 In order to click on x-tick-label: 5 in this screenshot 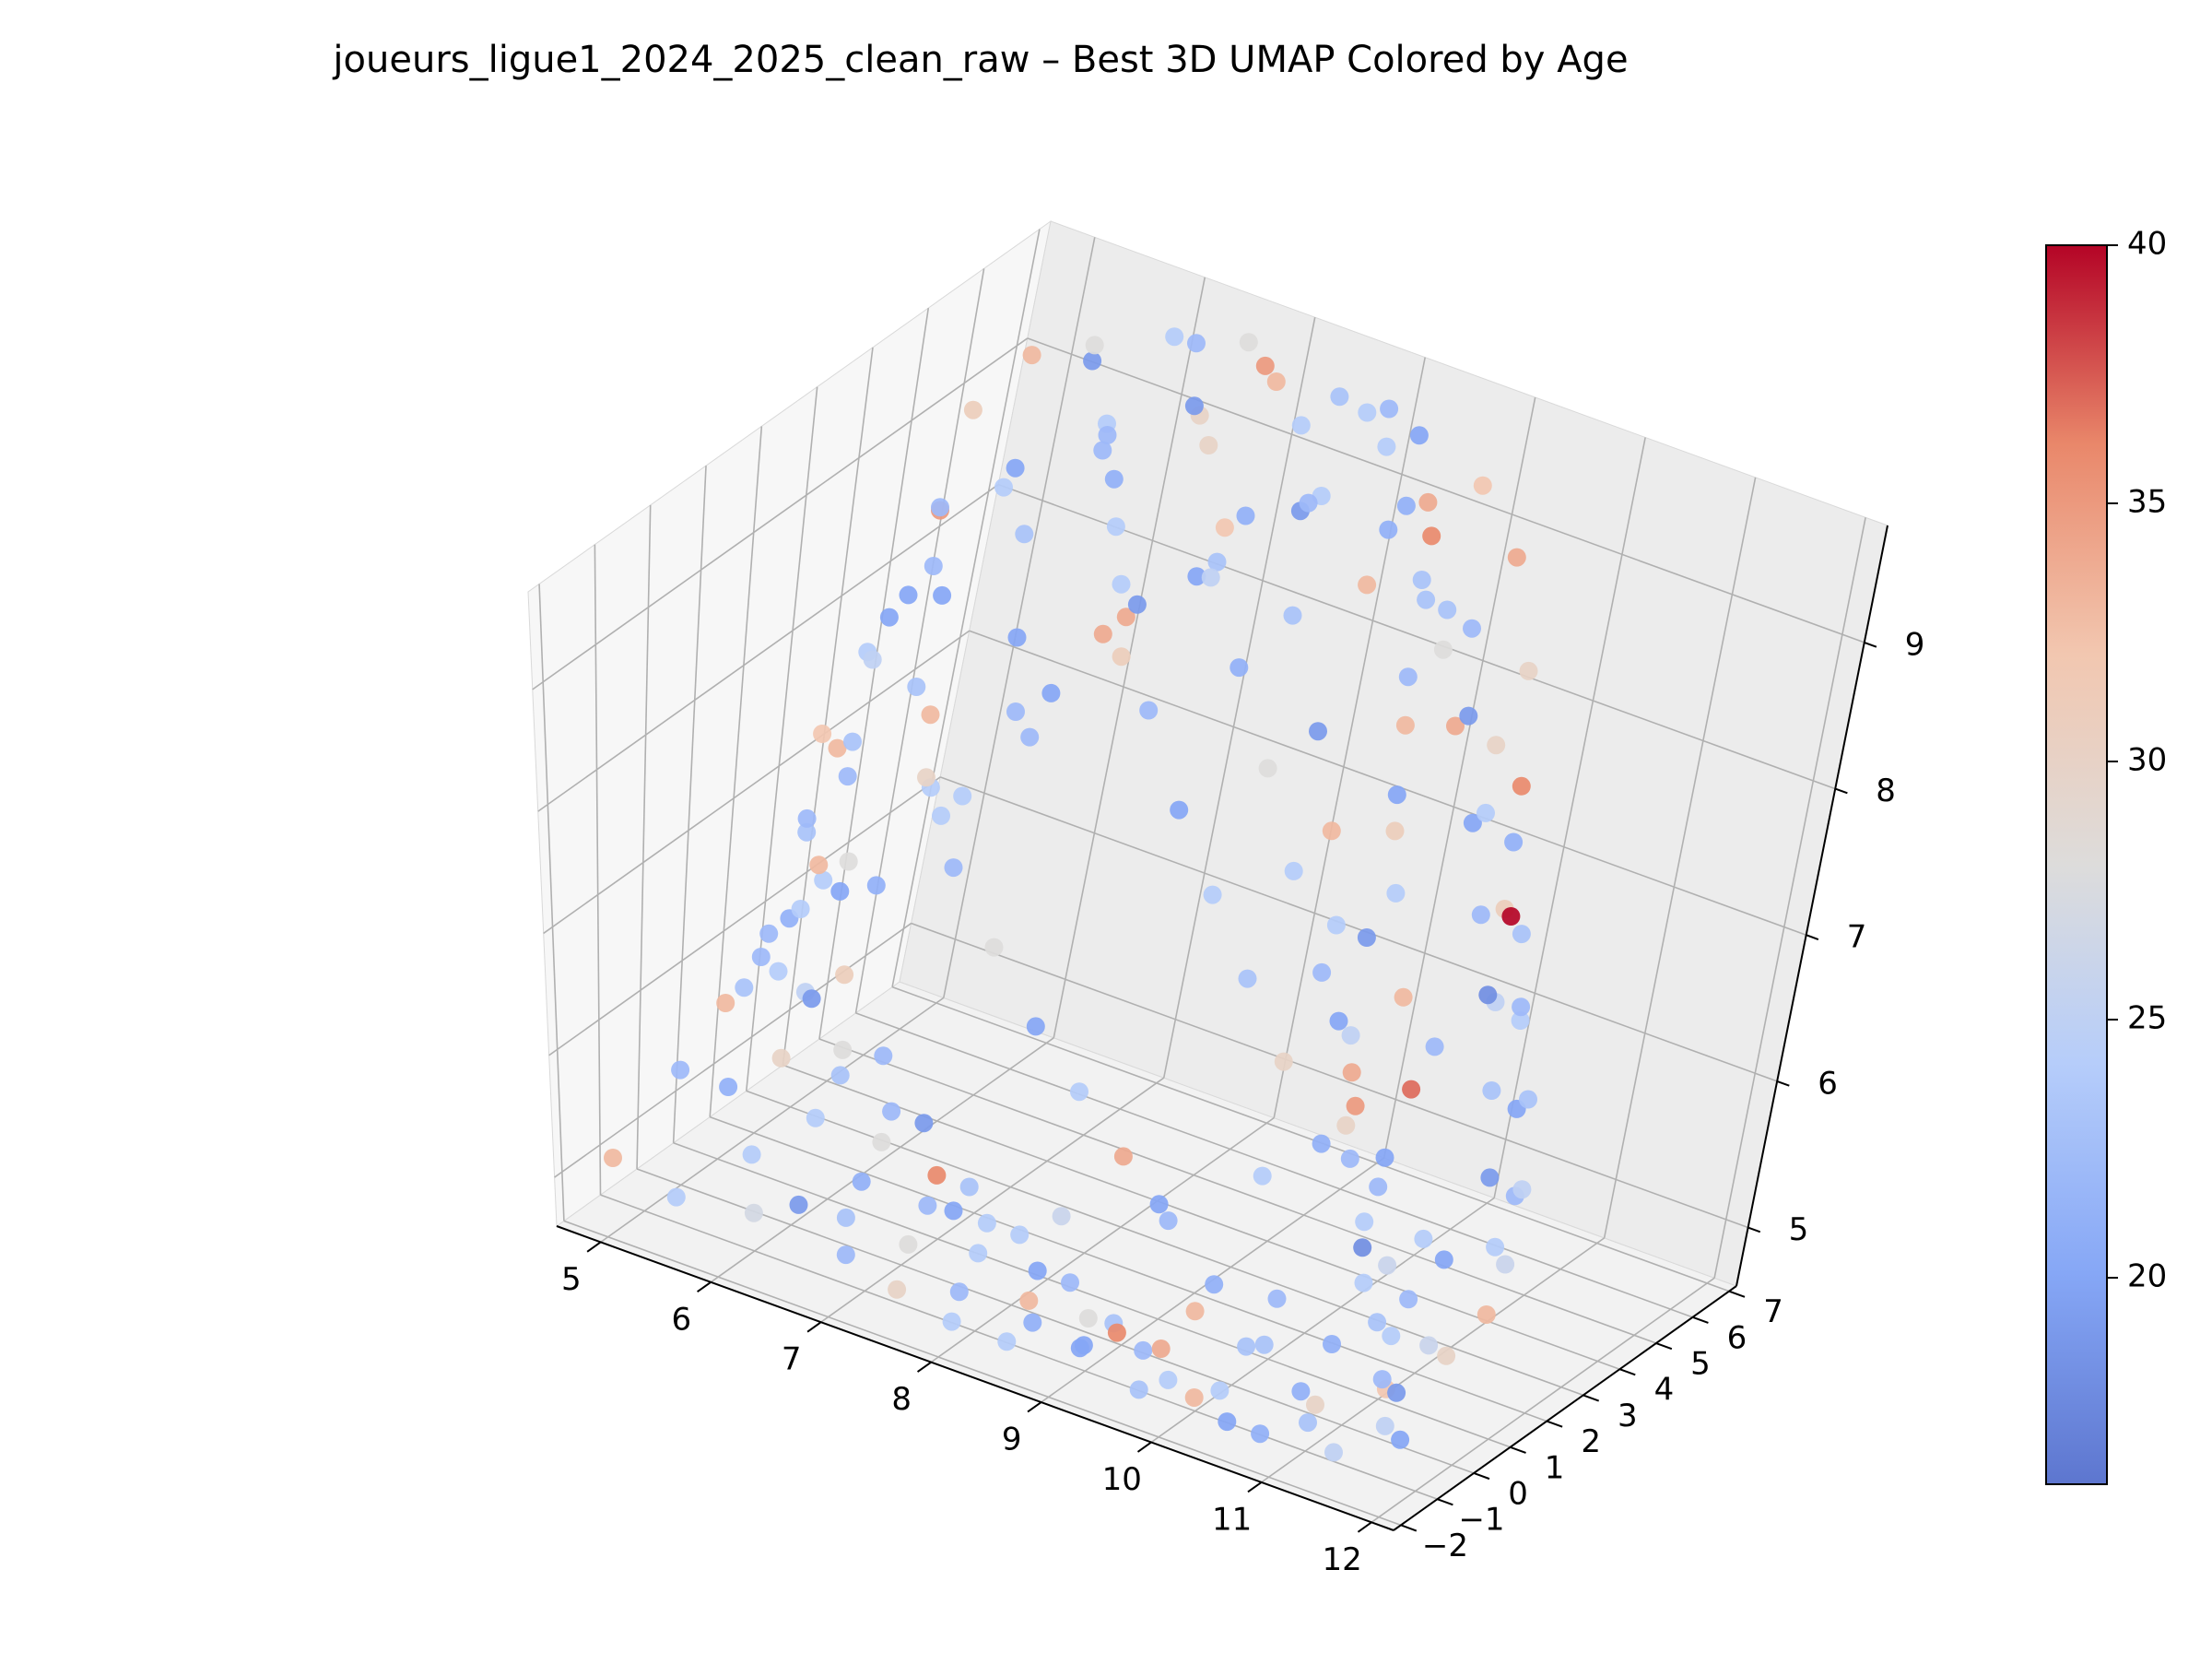, I will do `click(571, 1279)`.